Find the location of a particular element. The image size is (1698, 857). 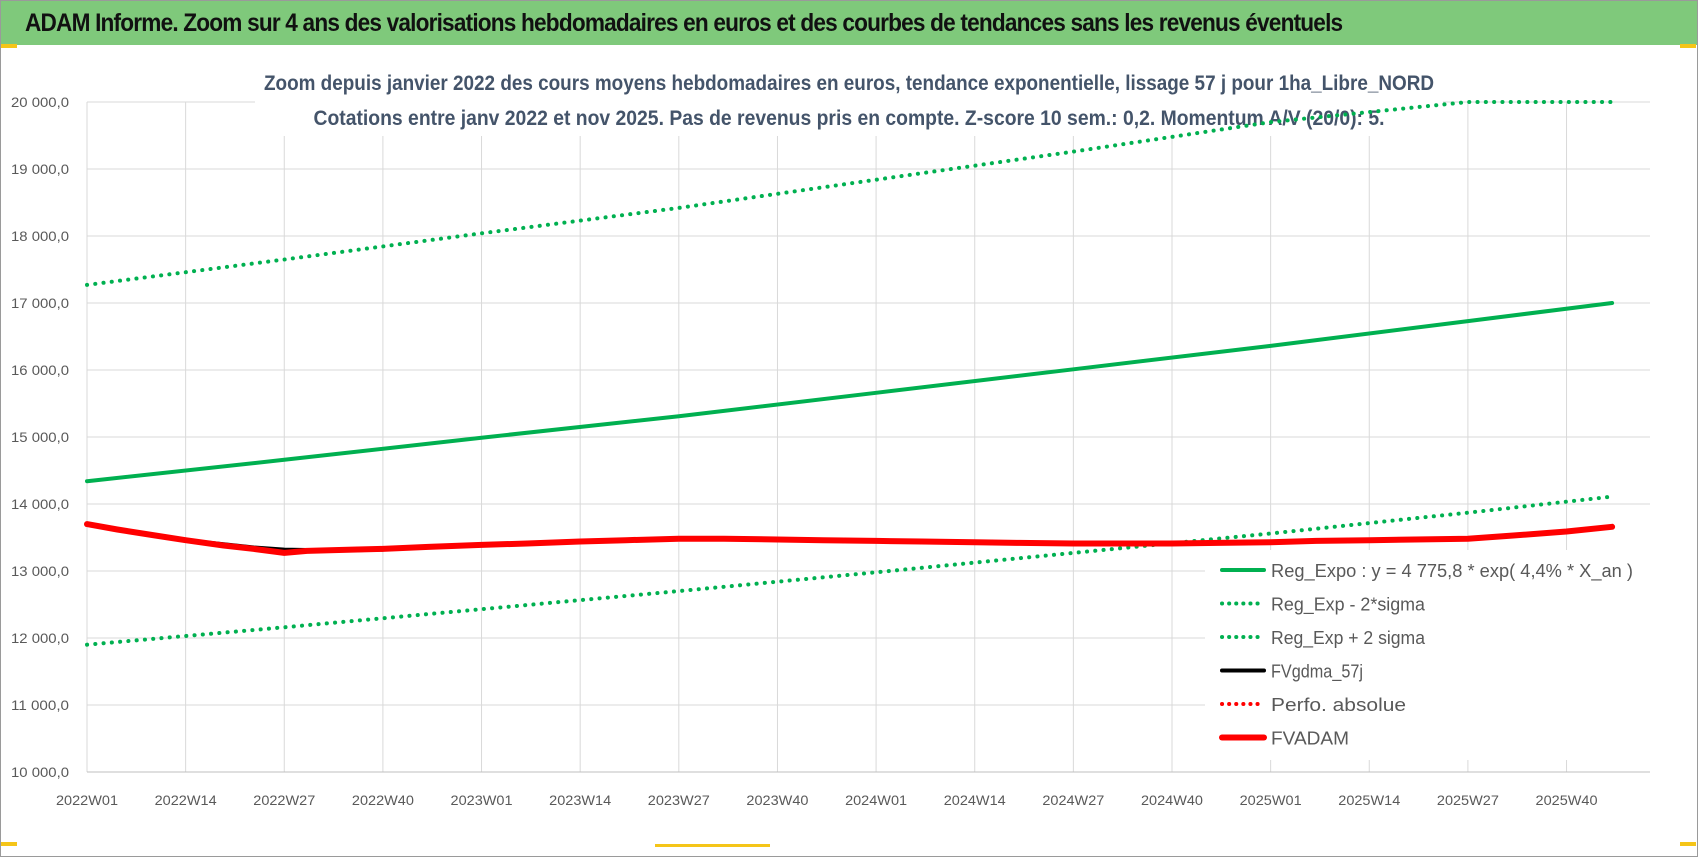

x-tick-label: 2025W01 is located at coordinates (1271, 800).